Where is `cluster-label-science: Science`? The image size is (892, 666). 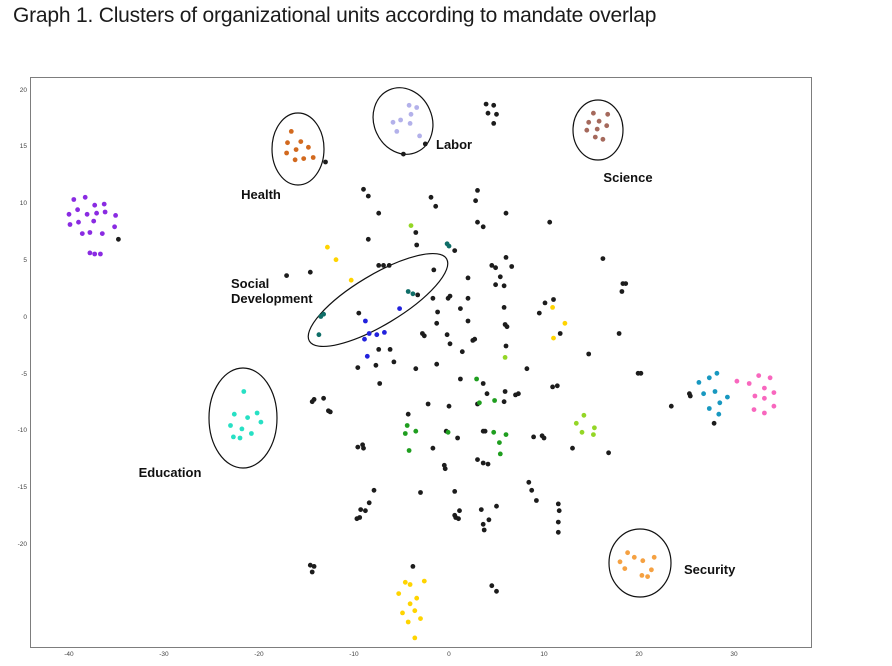
cluster-label-science: Science is located at coordinates (627, 177).